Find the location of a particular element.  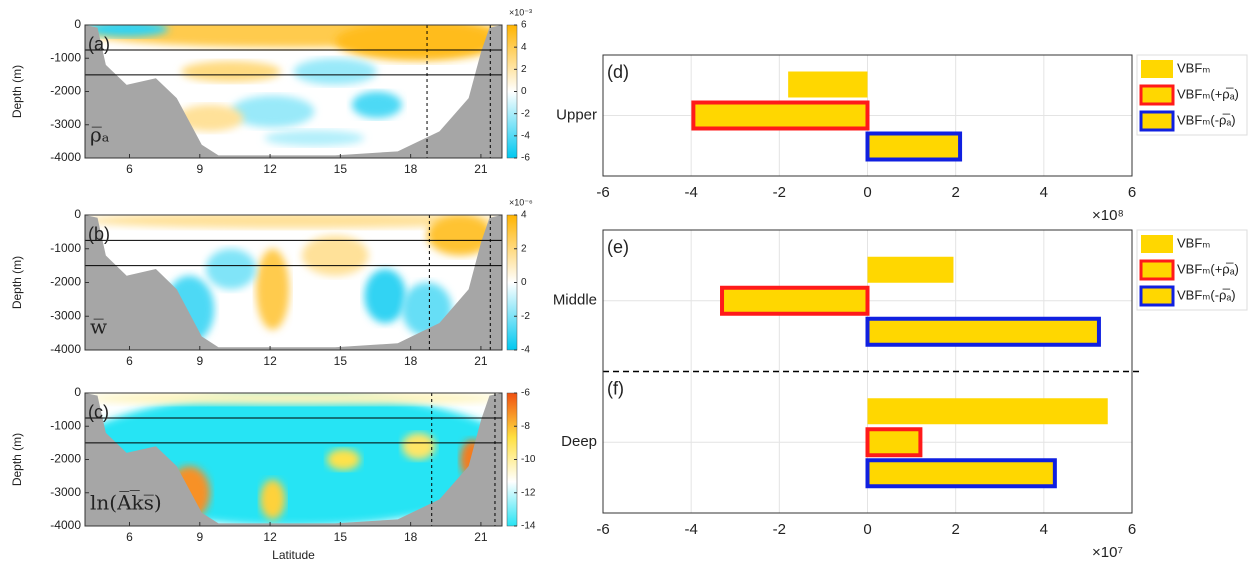

colorbar-tick-label: -10 is located at coordinates (528, 459).